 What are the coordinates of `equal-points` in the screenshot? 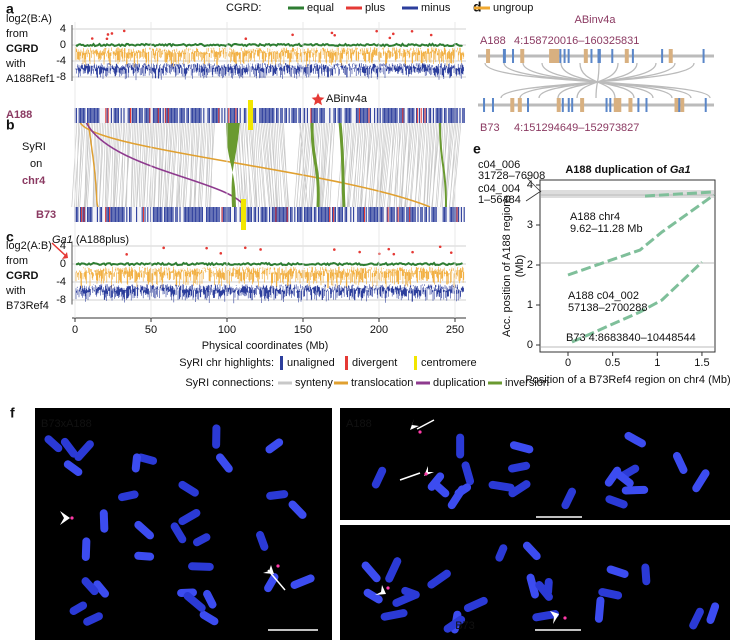 It's located at (269, 45).